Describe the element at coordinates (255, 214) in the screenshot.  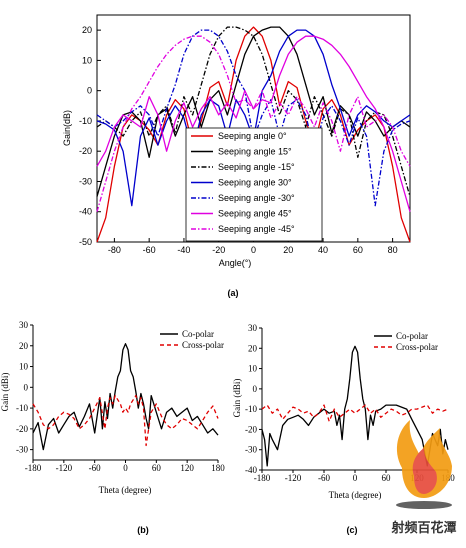
I see `legend-entry: Seeping angle 45°` at that location.